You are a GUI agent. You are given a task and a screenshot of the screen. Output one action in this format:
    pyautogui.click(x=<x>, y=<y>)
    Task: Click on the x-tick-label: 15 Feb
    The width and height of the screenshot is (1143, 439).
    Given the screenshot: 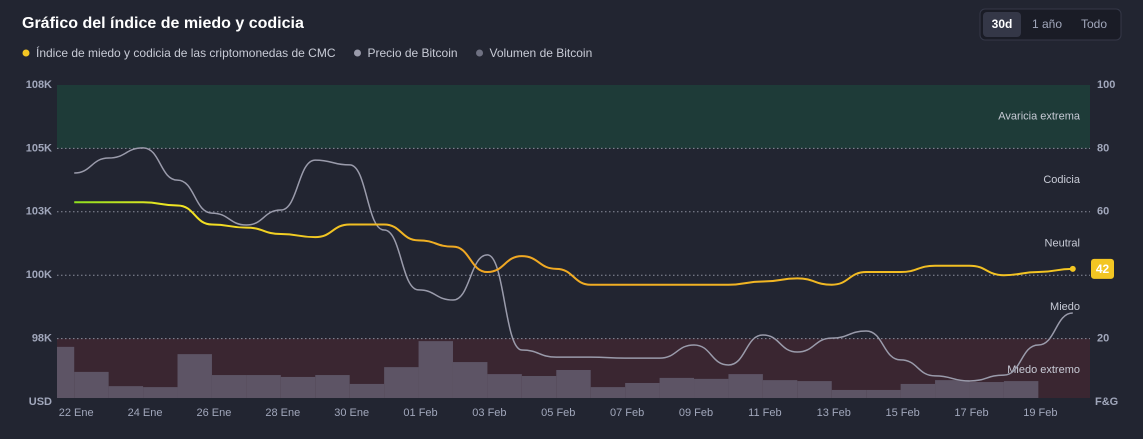 What is the action you would take?
    pyautogui.click(x=902, y=413)
    